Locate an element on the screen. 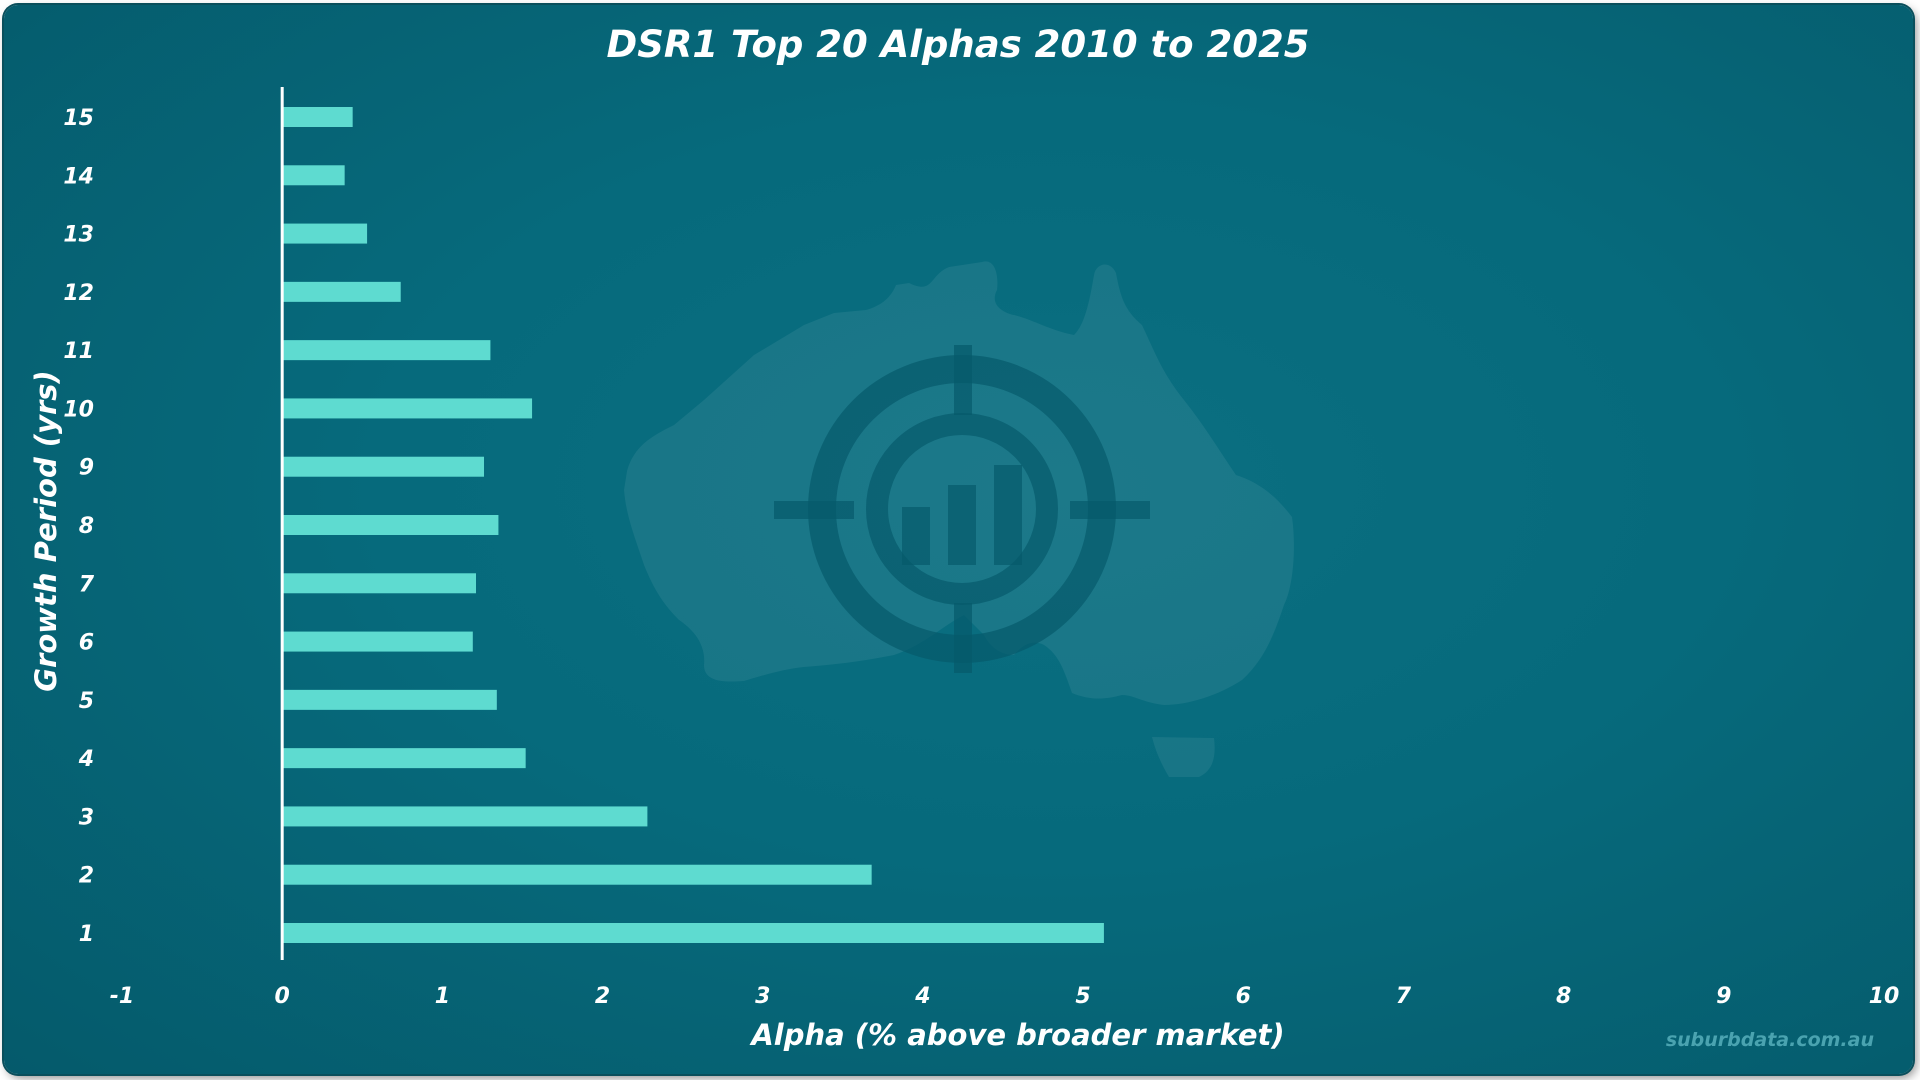 Image resolution: width=1920 pixels, height=1080 pixels. y-tick-label: 2 is located at coordinates (86, 876).